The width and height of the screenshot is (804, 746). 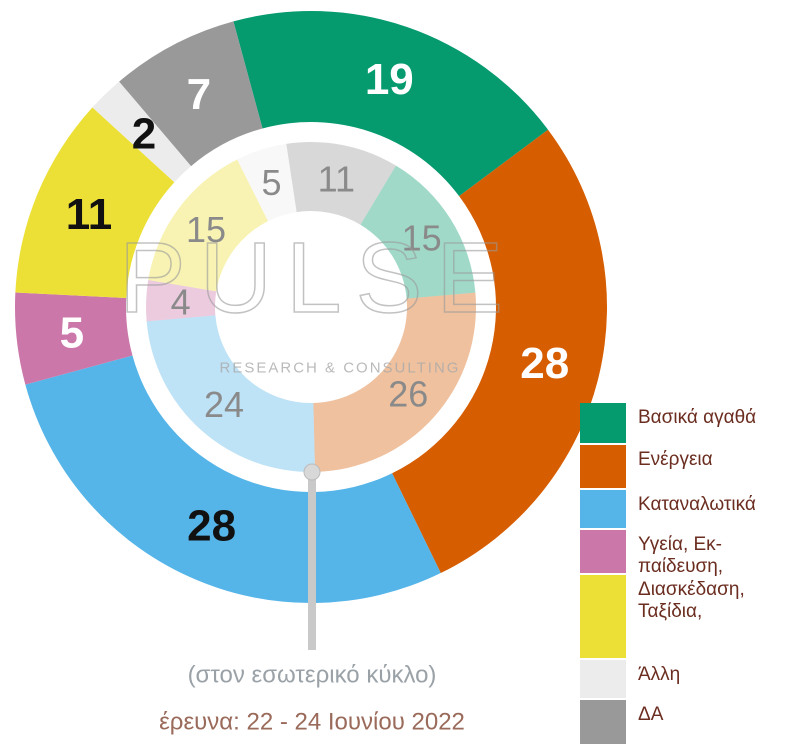 What do you see at coordinates (659, 674) in the screenshot?
I see `legend-label: Άλλη` at bounding box center [659, 674].